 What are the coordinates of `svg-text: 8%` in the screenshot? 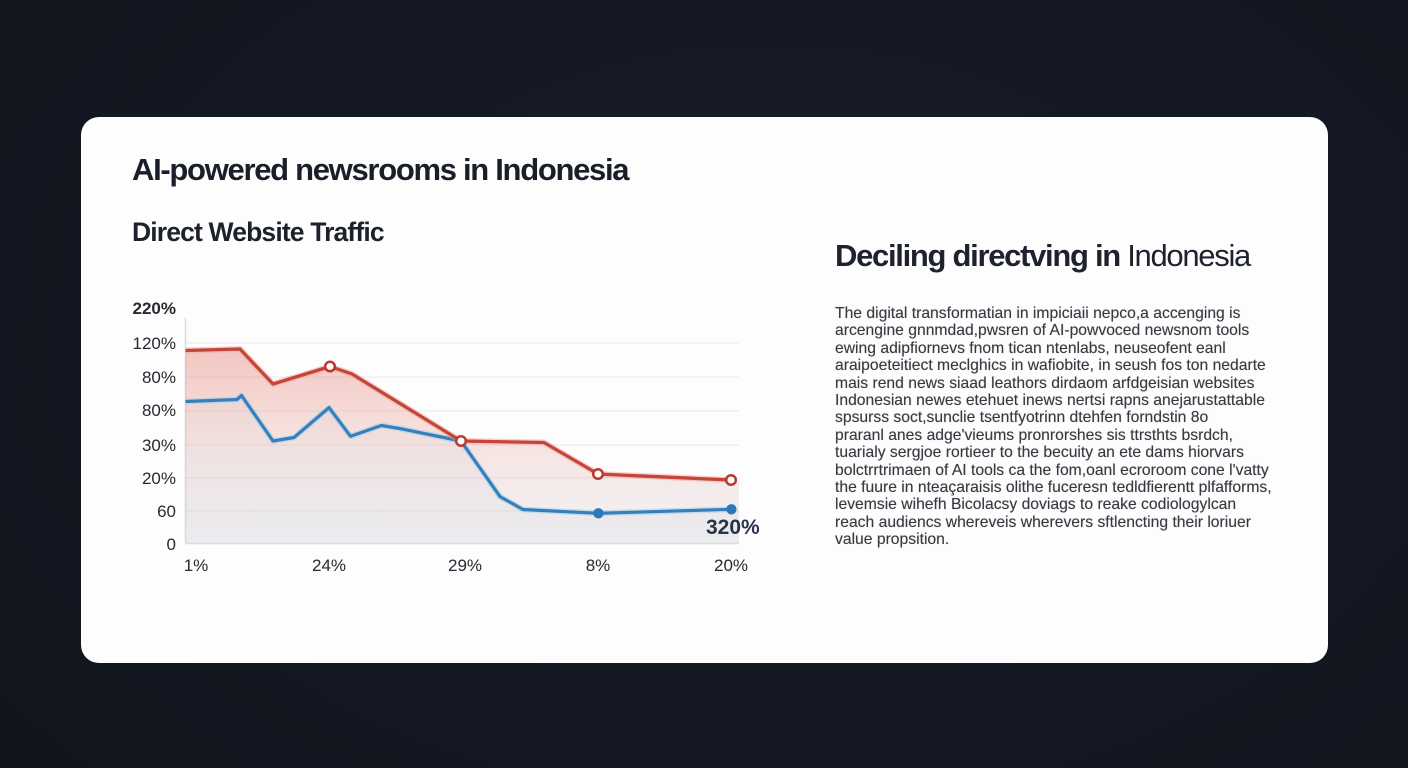 It's located at (598, 565).